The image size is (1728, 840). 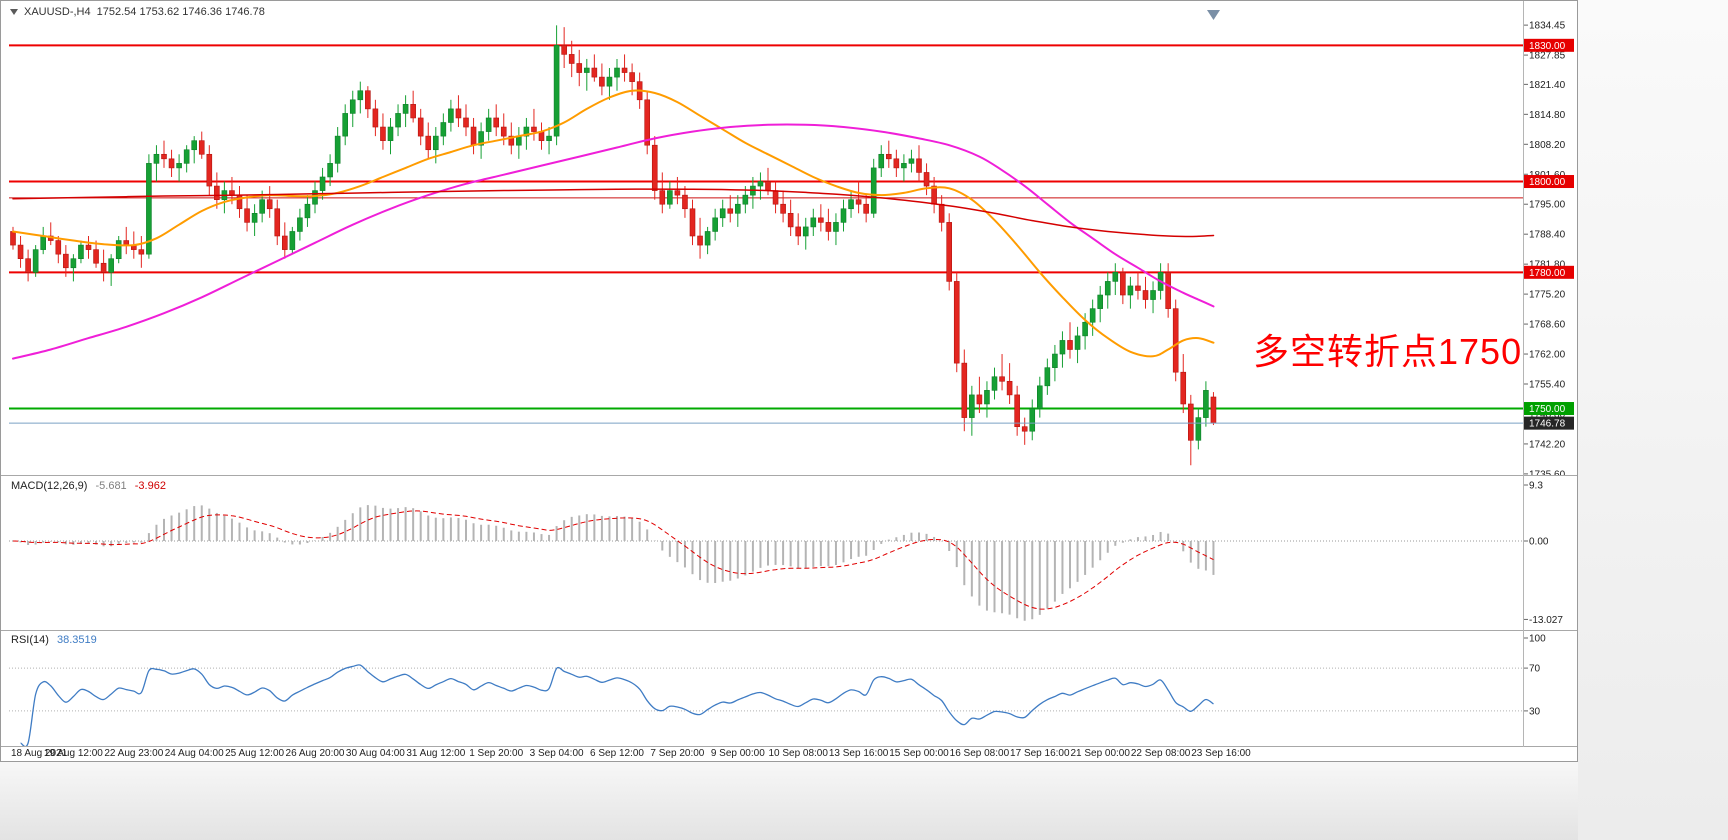 What do you see at coordinates (1547, 46) in the screenshot?
I see `svg-text: 1830.00` at bounding box center [1547, 46].